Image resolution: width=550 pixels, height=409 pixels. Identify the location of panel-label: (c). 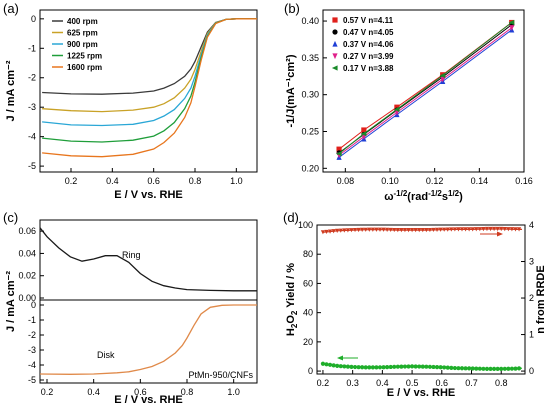
(10, 217).